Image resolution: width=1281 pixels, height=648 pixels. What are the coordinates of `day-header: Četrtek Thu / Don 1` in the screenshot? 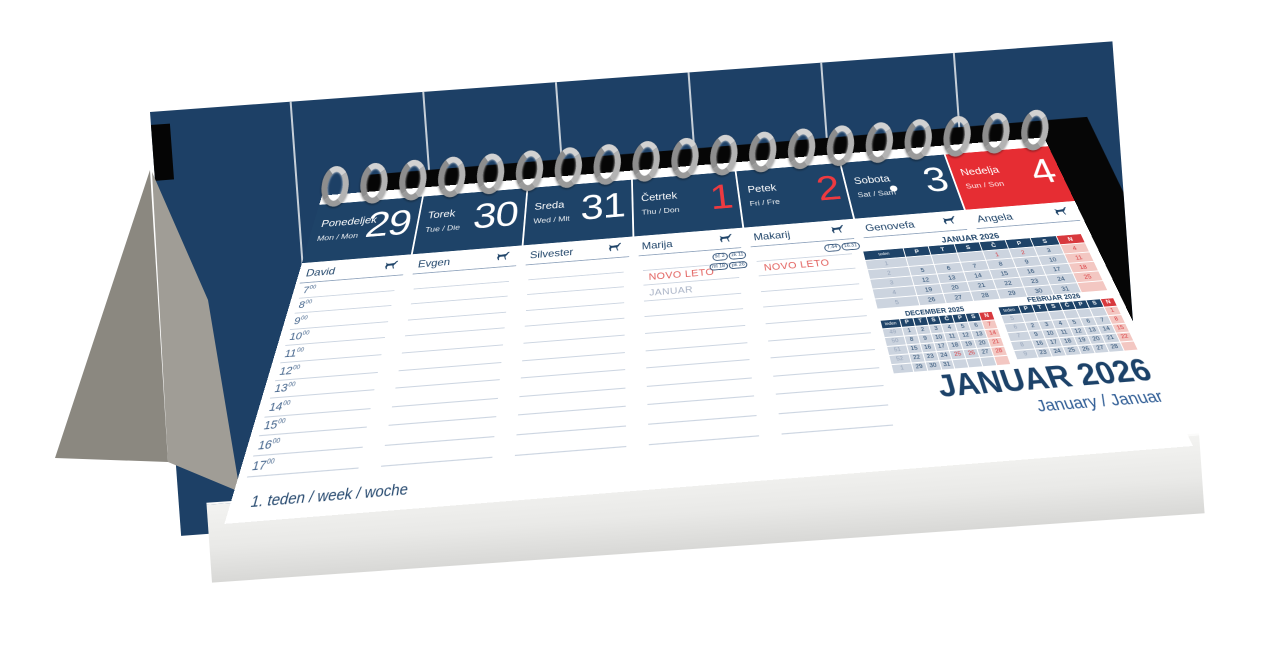 It's located at (687, 204).